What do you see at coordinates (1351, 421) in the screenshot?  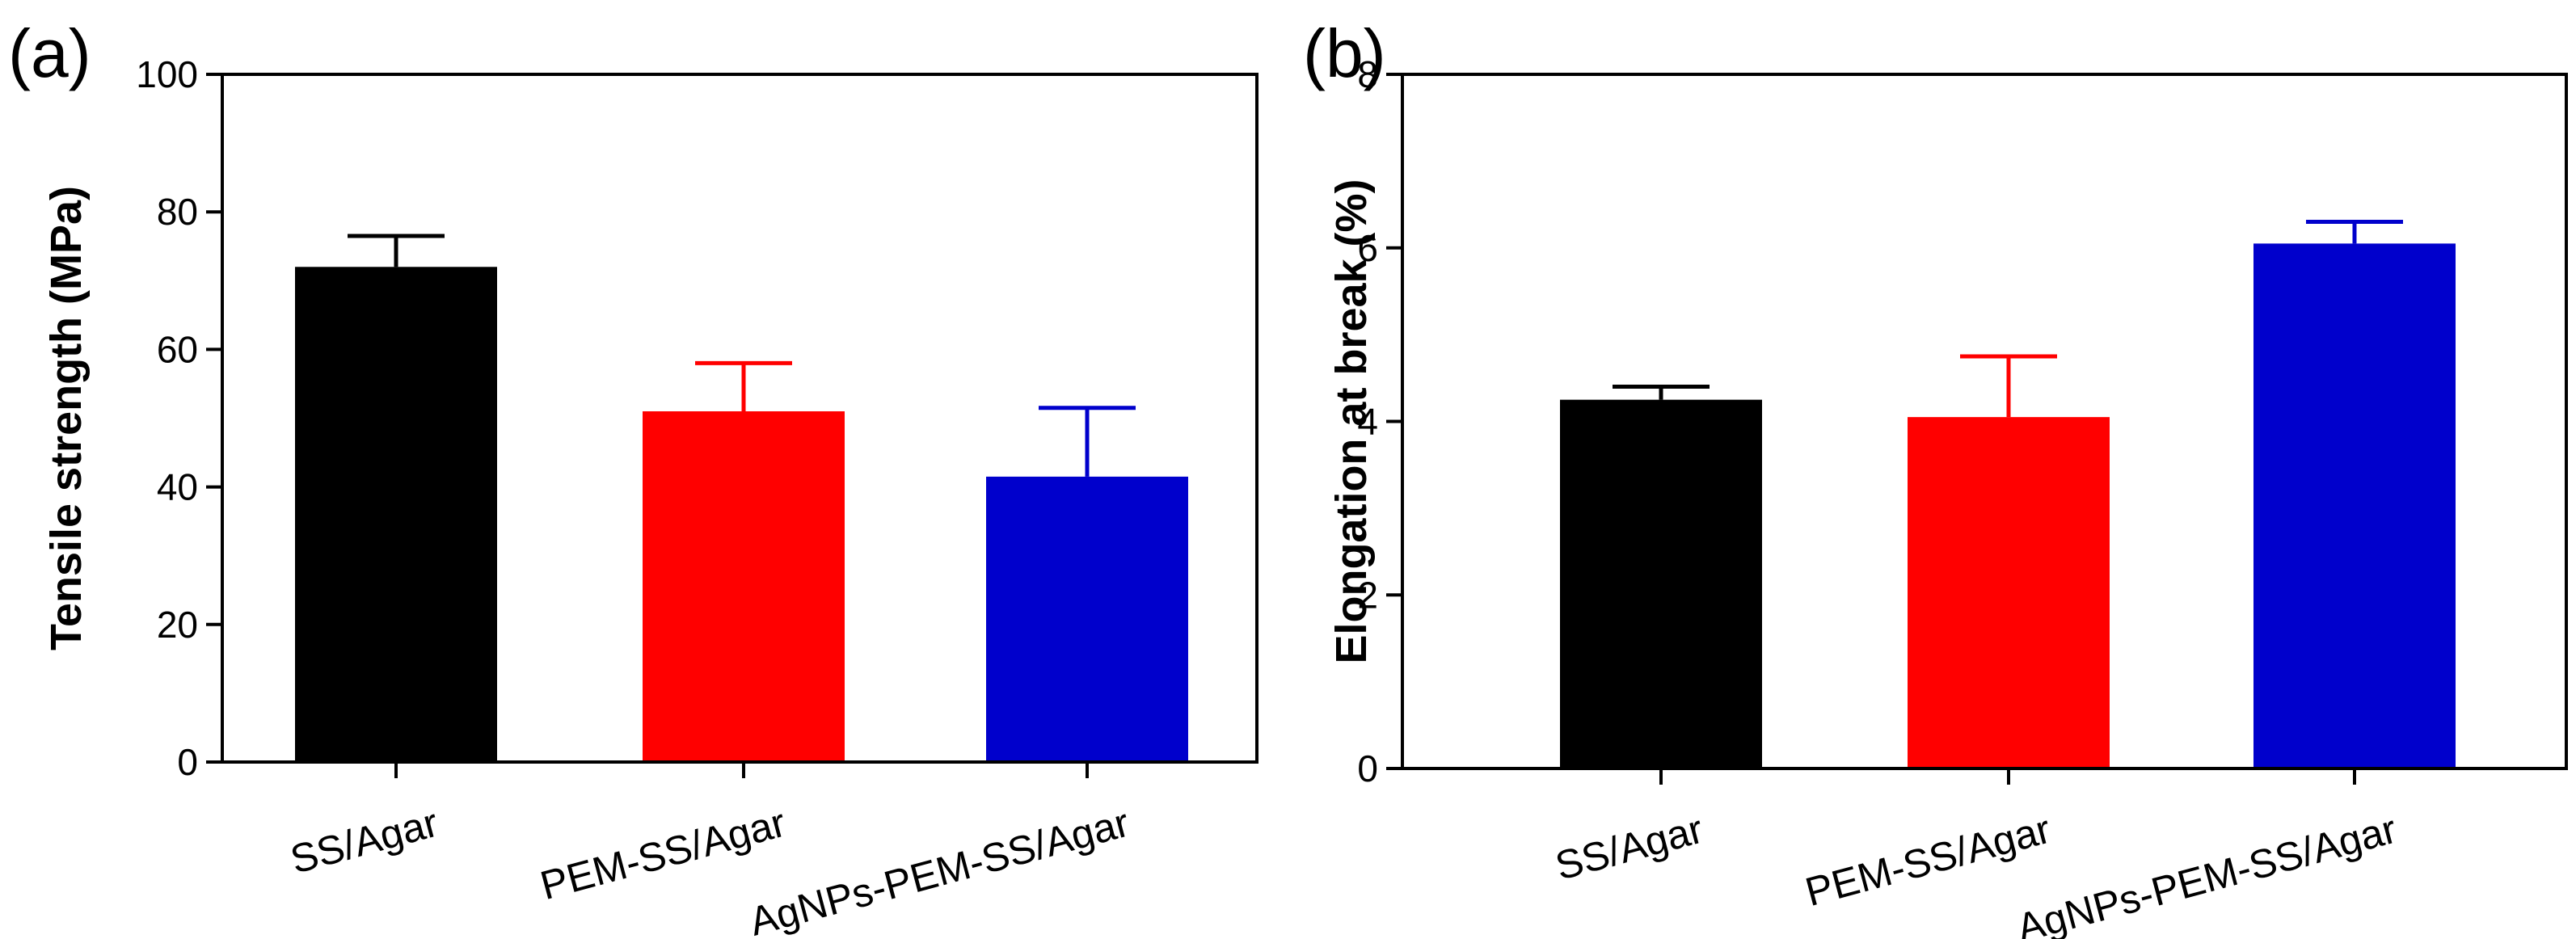 I see `y-axis-title: Elongation at break (%)` at bounding box center [1351, 421].